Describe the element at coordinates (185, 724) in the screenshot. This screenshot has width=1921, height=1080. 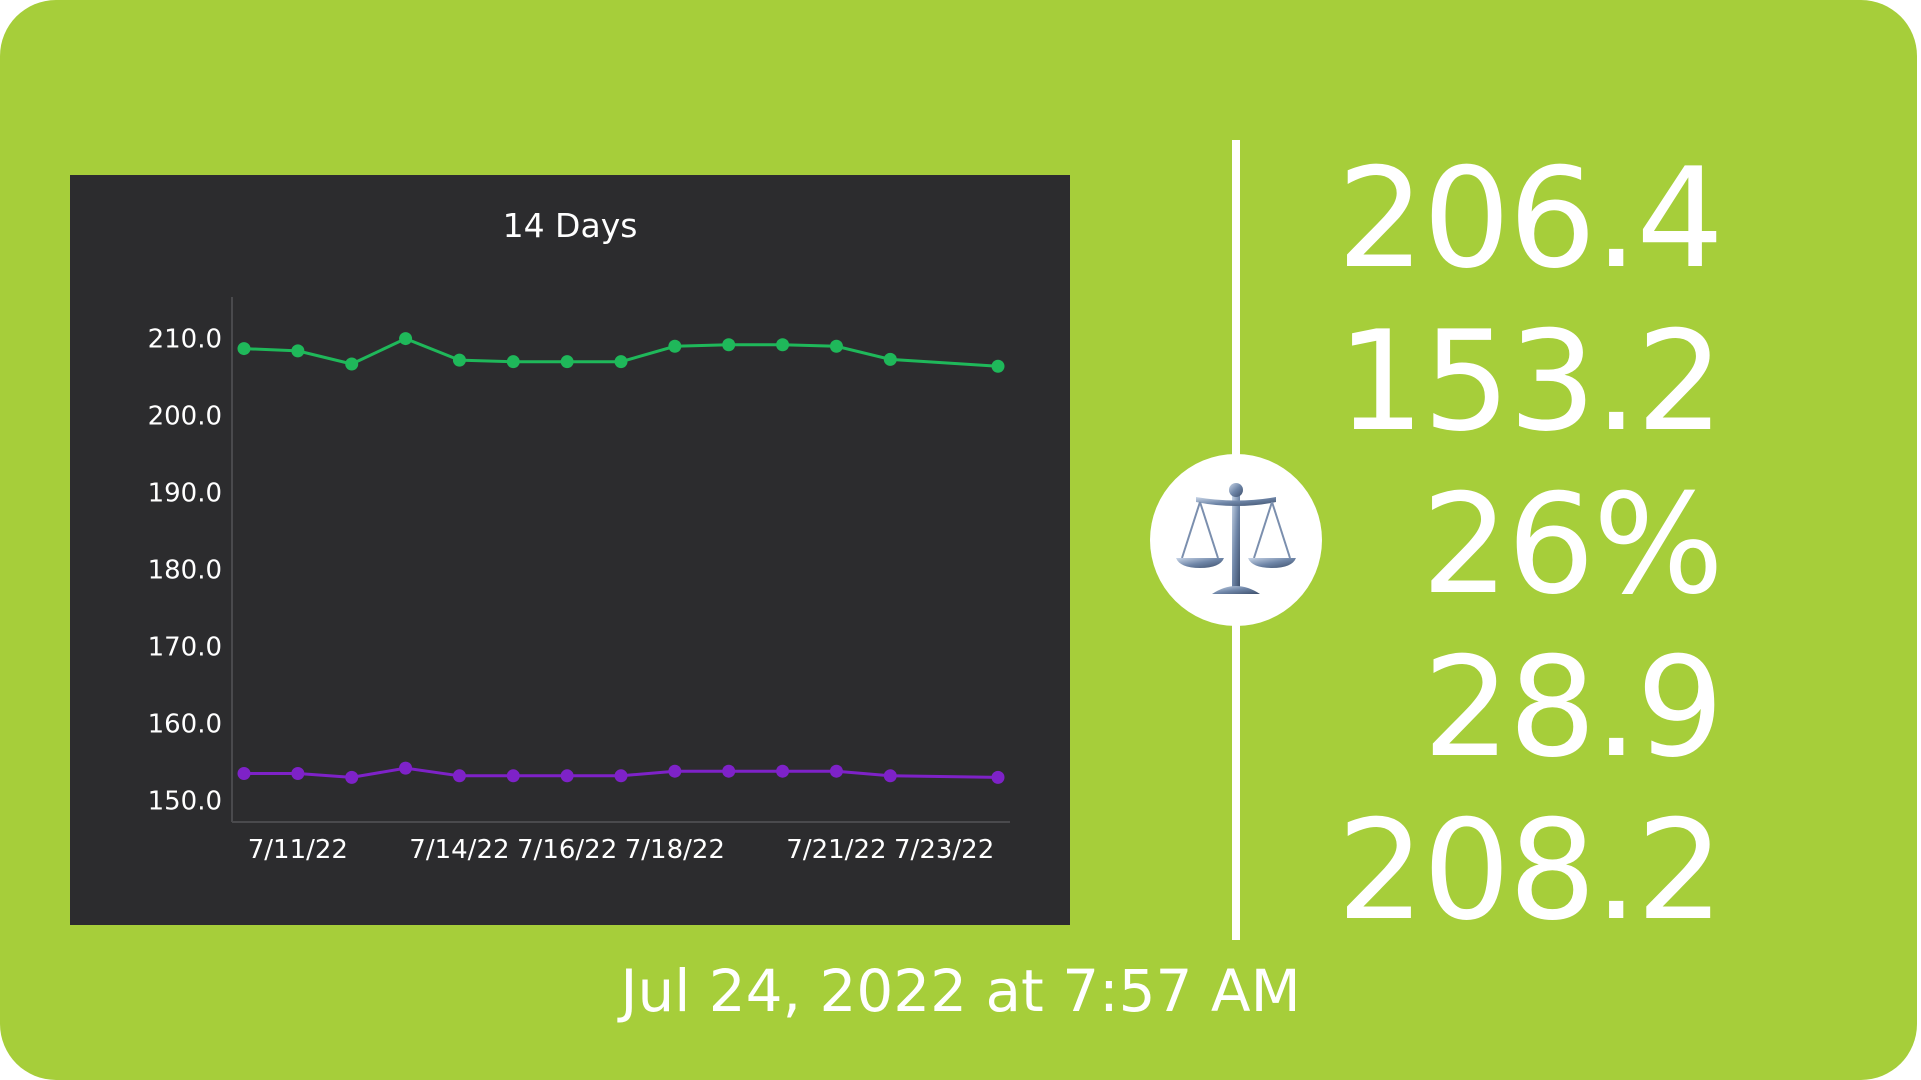
I see `y-tick-label: 160.0` at that location.